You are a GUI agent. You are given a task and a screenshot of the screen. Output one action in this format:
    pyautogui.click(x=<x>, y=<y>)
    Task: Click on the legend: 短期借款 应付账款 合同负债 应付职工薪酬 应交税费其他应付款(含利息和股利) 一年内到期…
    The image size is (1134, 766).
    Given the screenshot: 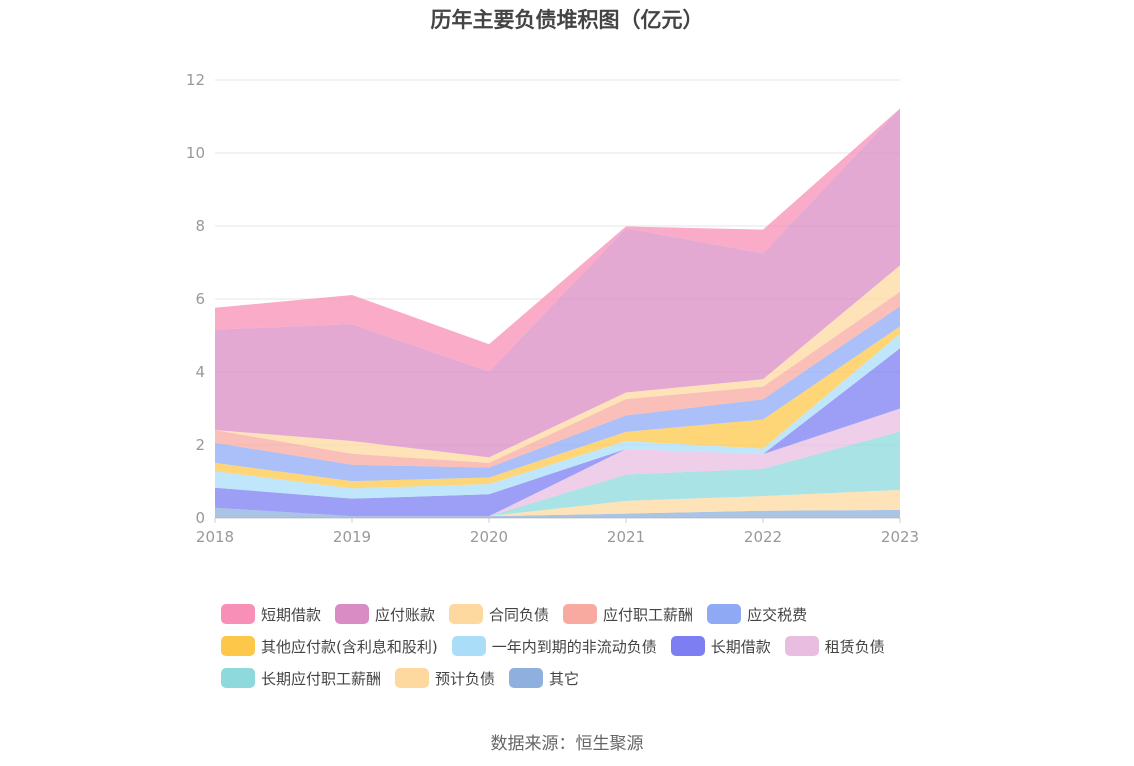 What is the action you would take?
    pyautogui.click(x=581, y=646)
    